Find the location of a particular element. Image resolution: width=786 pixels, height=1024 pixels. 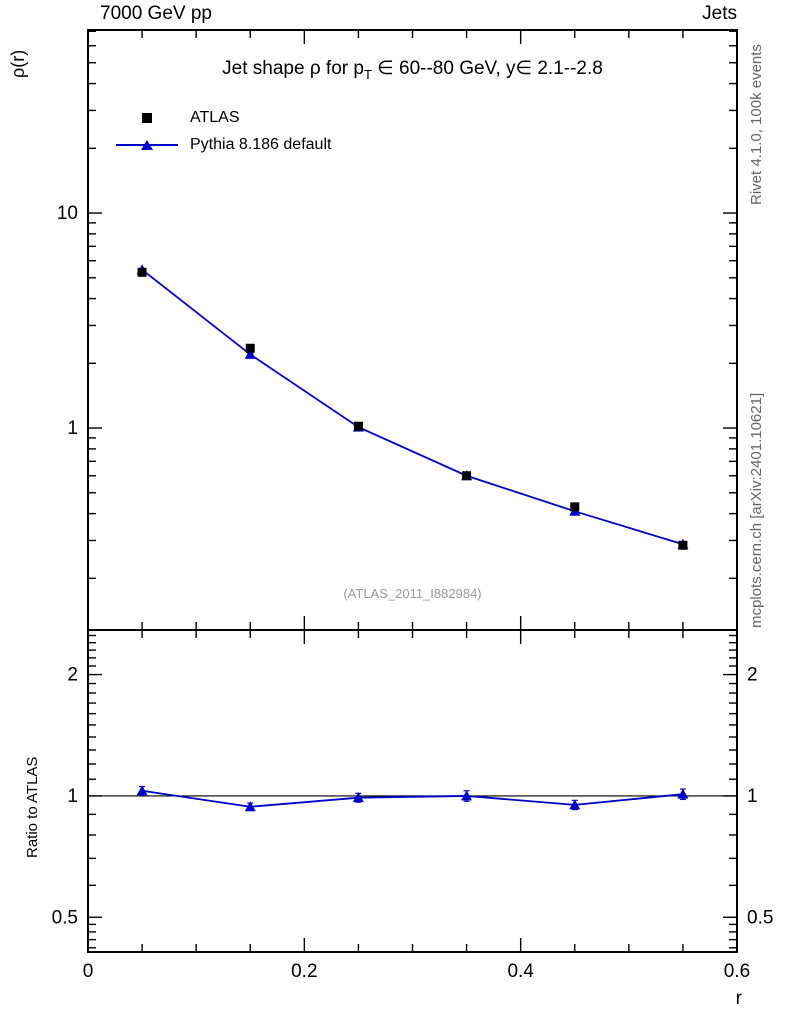

svg-text: 0.6 is located at coordinates (737, 971).